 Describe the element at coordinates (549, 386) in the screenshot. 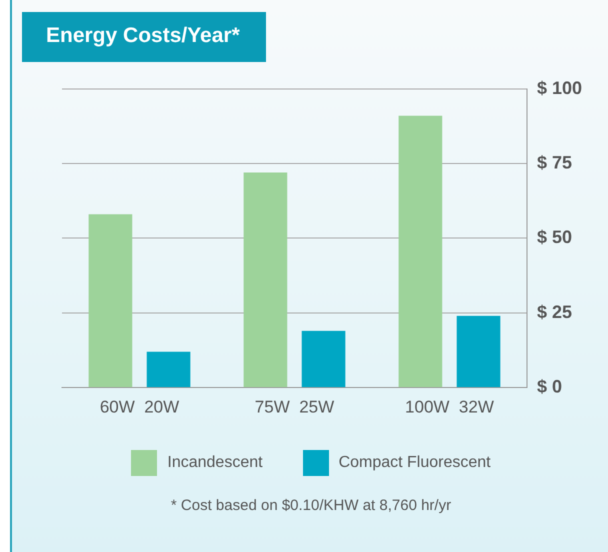

I see `y-tick-label: $ 0` at that location.